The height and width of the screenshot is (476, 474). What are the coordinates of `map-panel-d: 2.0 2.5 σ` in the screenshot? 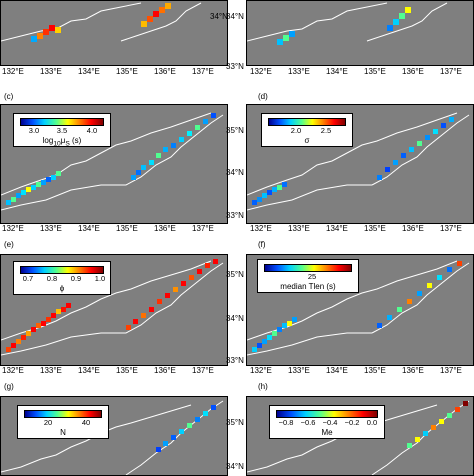 It's located at (360, 164).